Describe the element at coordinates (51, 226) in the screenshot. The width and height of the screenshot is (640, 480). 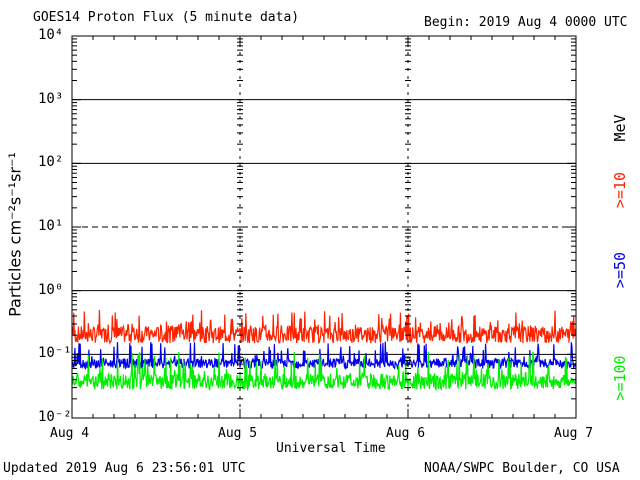
I see `y-tick-label: 10¹` at that location.